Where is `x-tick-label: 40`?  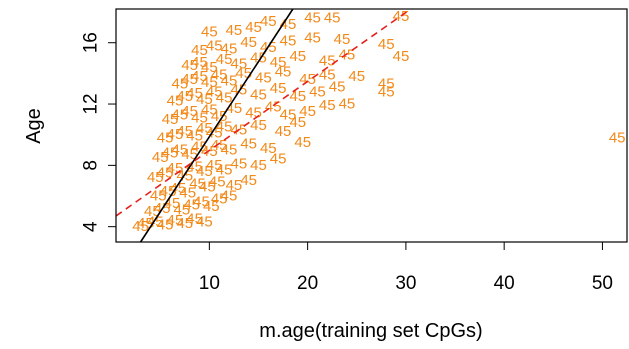 x-tick-label: 40 is located at coordinates (504, 283).